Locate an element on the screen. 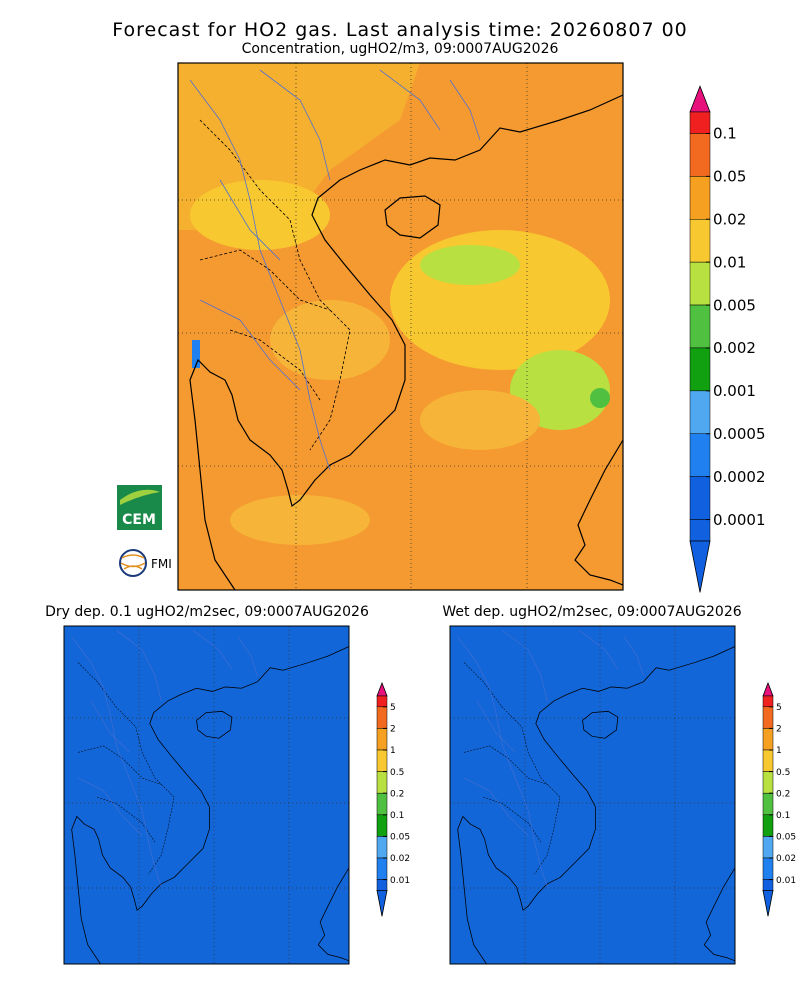  cem-logo: CEM is located at coordinates (139, 507).